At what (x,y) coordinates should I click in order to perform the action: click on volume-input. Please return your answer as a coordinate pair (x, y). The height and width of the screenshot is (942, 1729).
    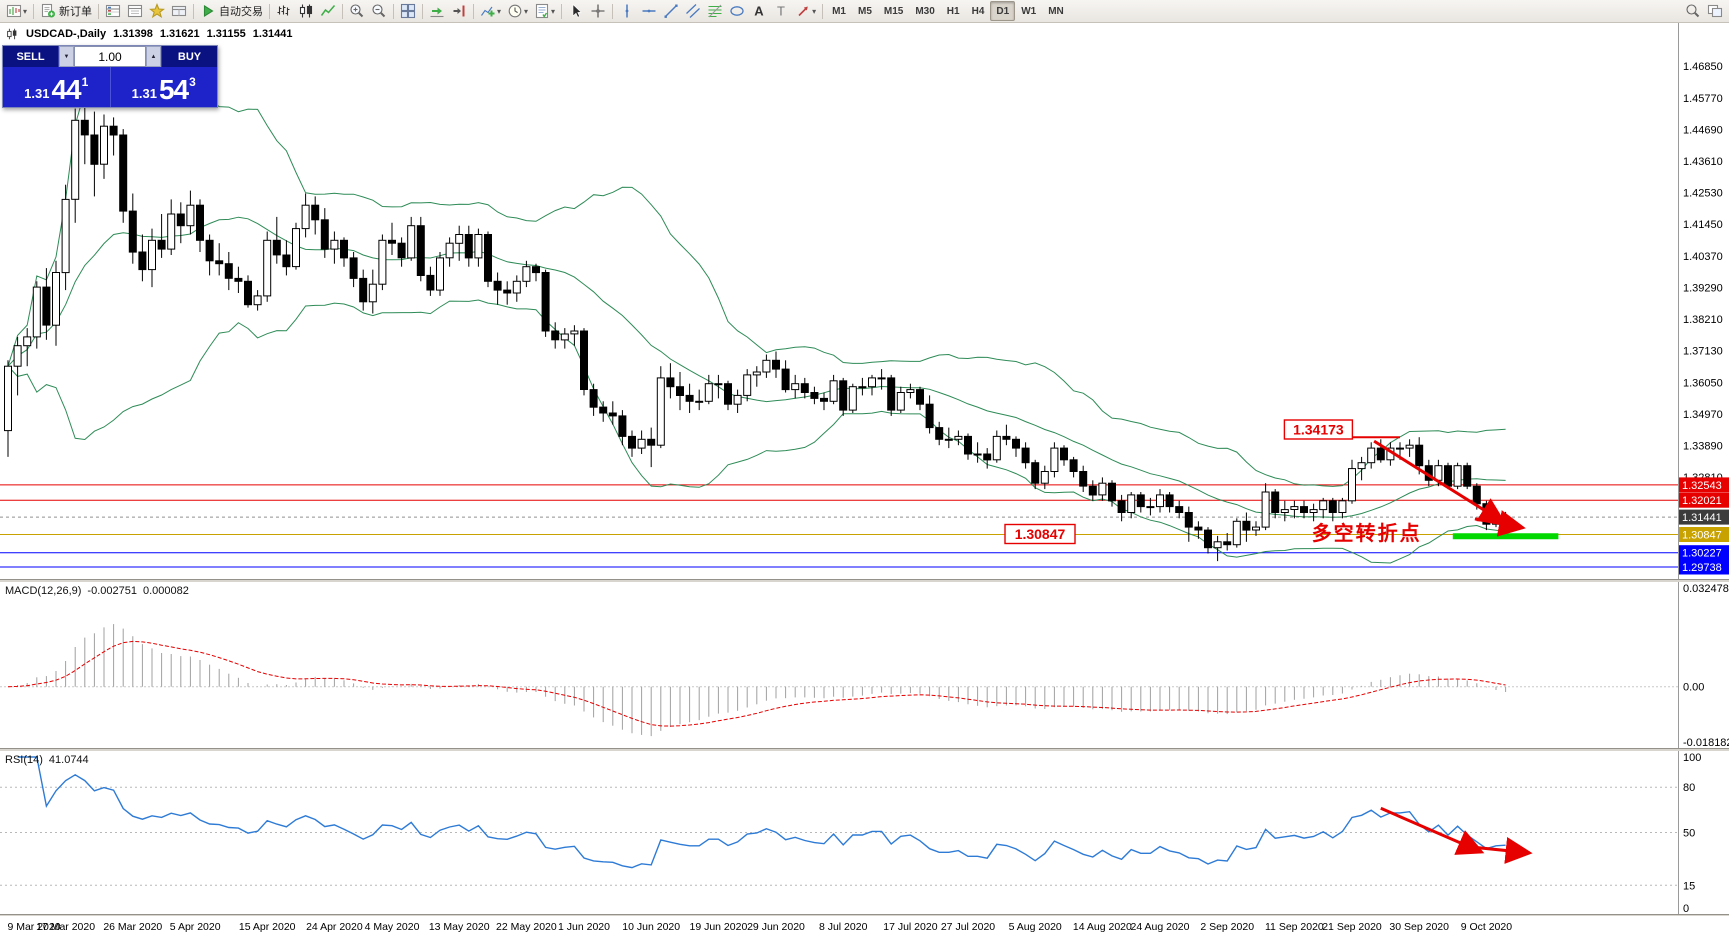
    Looking at the image, I should click on (110, 56).